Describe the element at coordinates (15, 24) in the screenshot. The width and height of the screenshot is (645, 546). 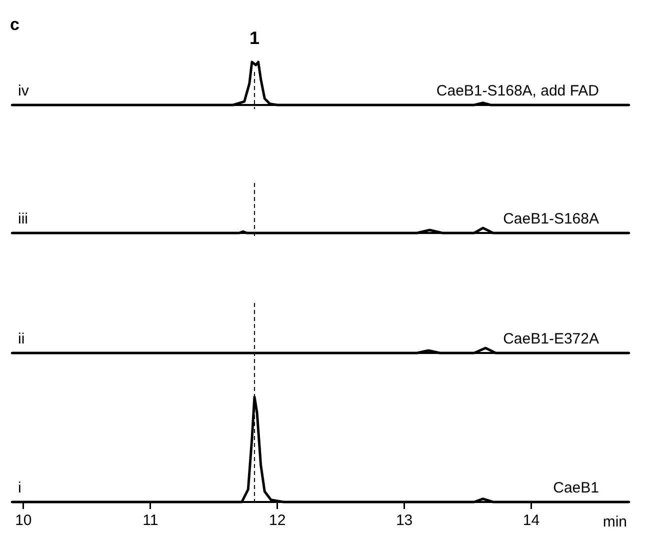
I see `chart-title: c` at that location.